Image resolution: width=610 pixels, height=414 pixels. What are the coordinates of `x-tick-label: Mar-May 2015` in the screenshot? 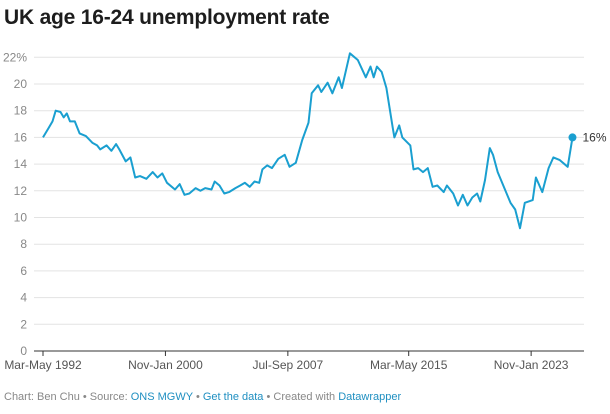 It's located at (409, 365).